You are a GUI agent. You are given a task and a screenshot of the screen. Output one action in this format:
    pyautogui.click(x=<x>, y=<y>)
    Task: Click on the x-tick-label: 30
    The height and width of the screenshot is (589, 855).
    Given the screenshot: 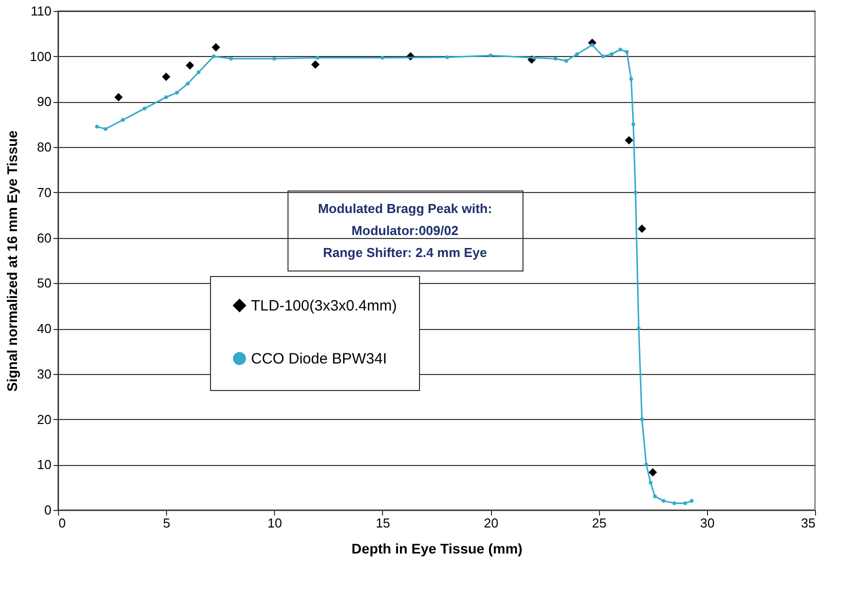 What is the action you would take?
    pyautogui.click(x=707, y=523)
    